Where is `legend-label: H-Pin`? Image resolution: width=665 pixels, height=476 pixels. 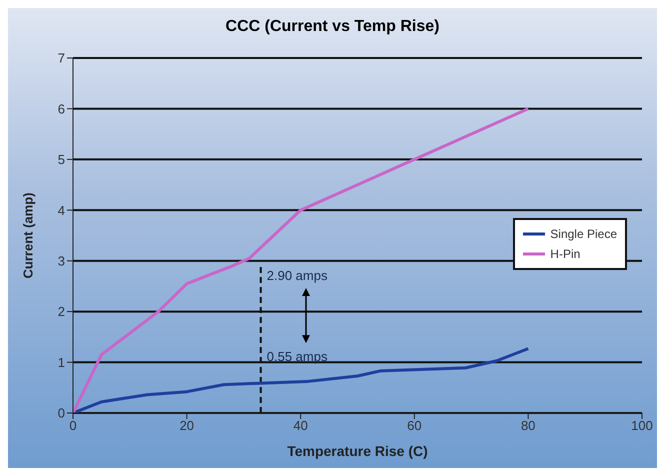 legend-label: H-Pin is located at coordinates (565, 254).